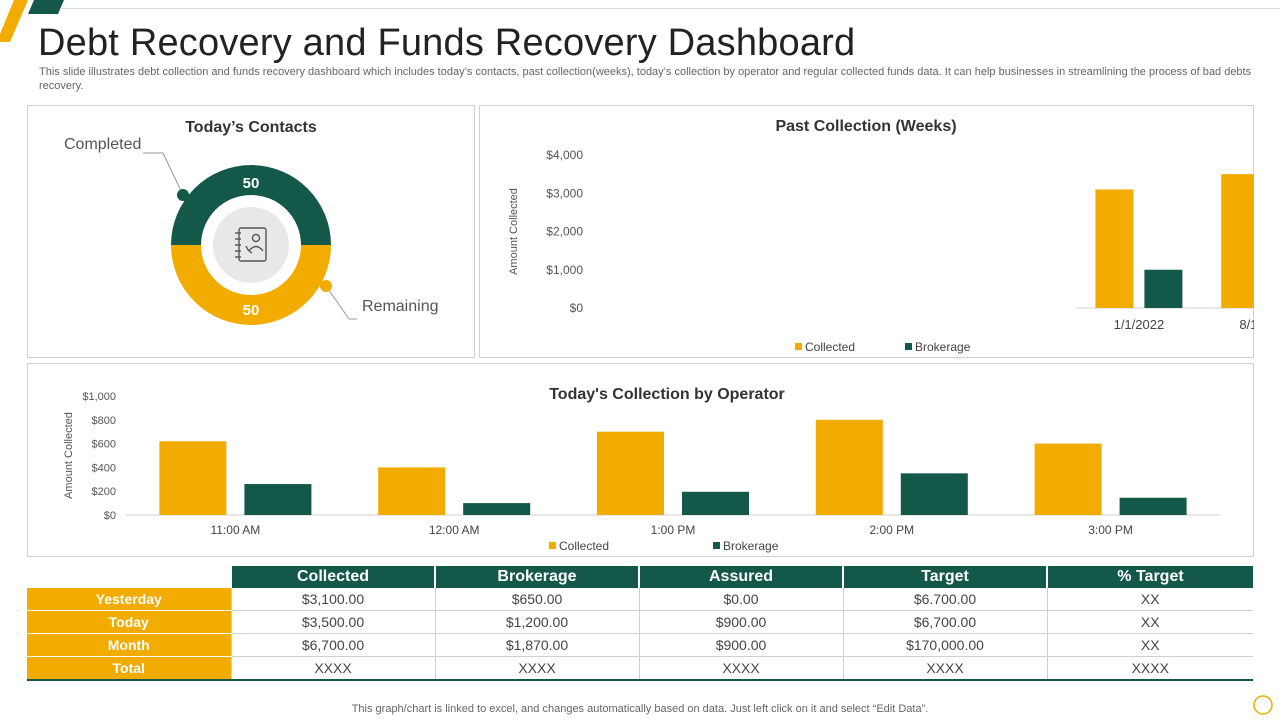 Image resolution: width=1280 pixels, height=720 pixels. I want to click on contacts-donut-chart: 50 50, so click(250, 238).